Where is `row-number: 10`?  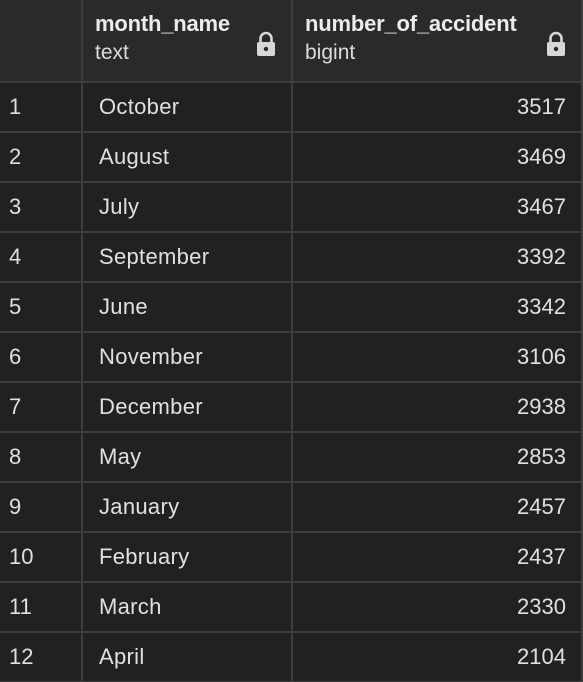
row-number: 10 is located at coordinates (41, 557).